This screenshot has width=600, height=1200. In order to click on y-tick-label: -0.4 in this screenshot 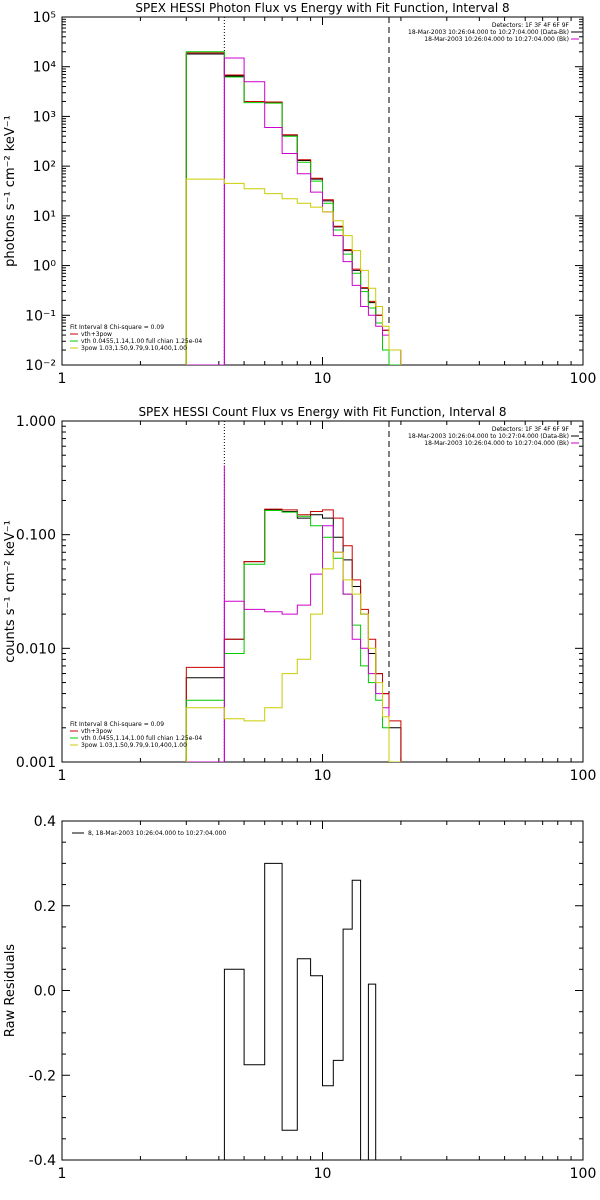, I will do `click(42, 1161)`.